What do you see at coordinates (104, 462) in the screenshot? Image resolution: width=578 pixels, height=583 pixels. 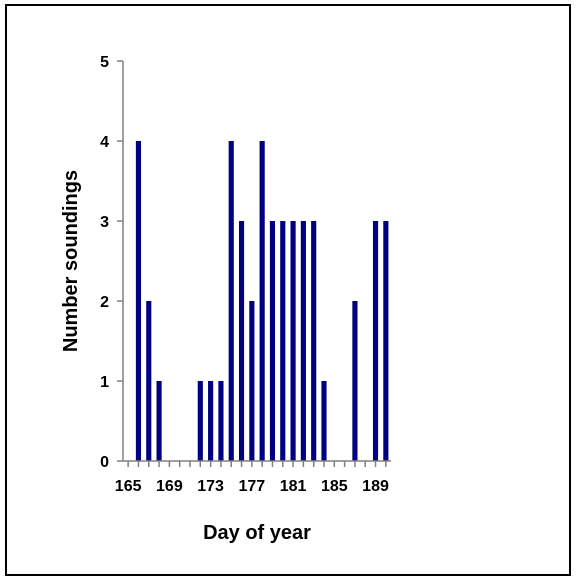 I see `y-tick-label-0: 0` at bounding box center [104, 462].